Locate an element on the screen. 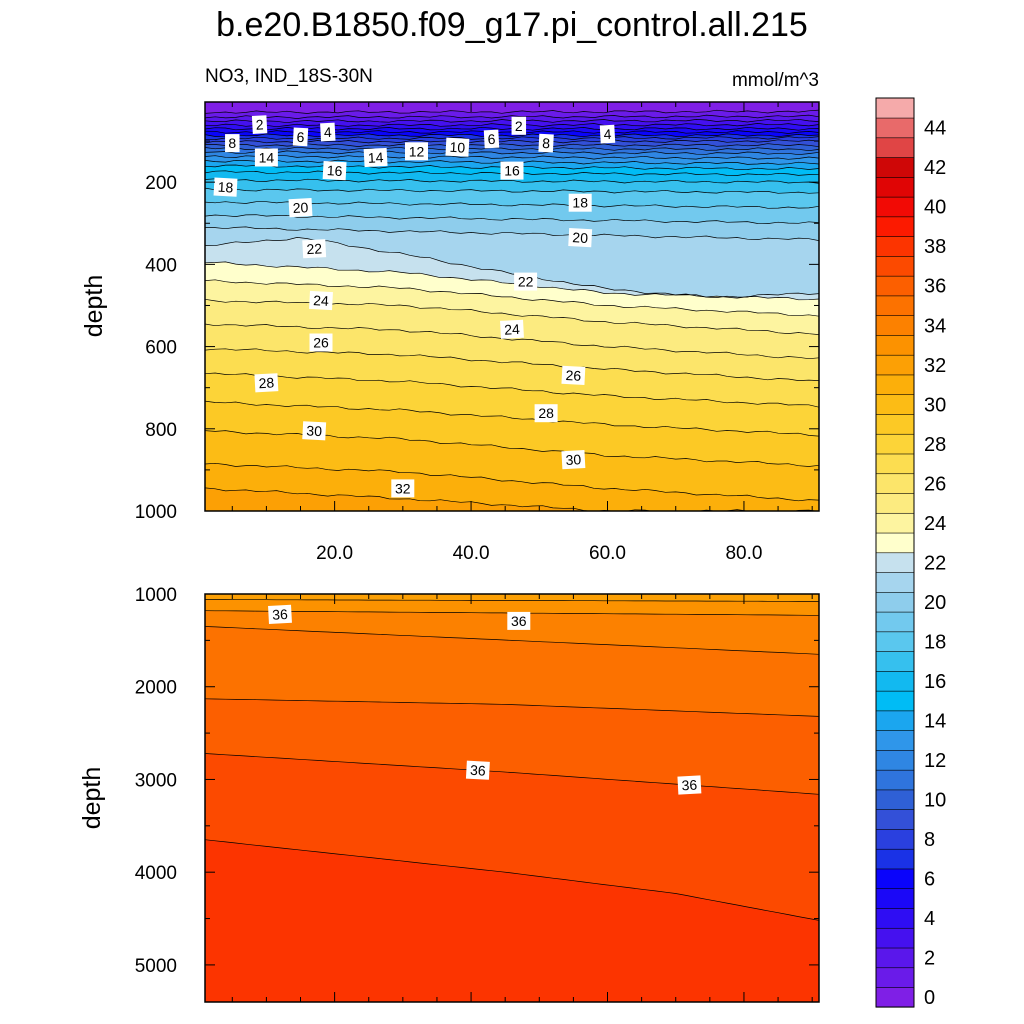 The width and height of the screenshot is (1024, 1024). y-tick-label: 1000 is located at coordinates (156, 595).